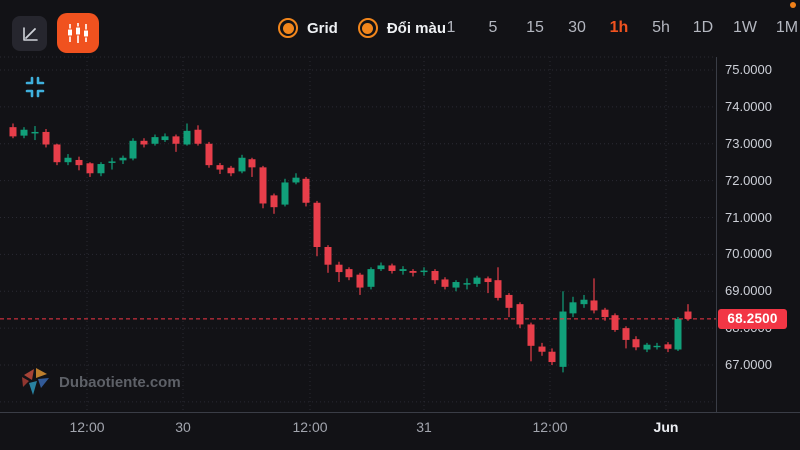 This screenshot has width=800, height=450. Describe the element at coordinates (577, 28) in the screenshot. I see `timeframe-30: 30` at that location.